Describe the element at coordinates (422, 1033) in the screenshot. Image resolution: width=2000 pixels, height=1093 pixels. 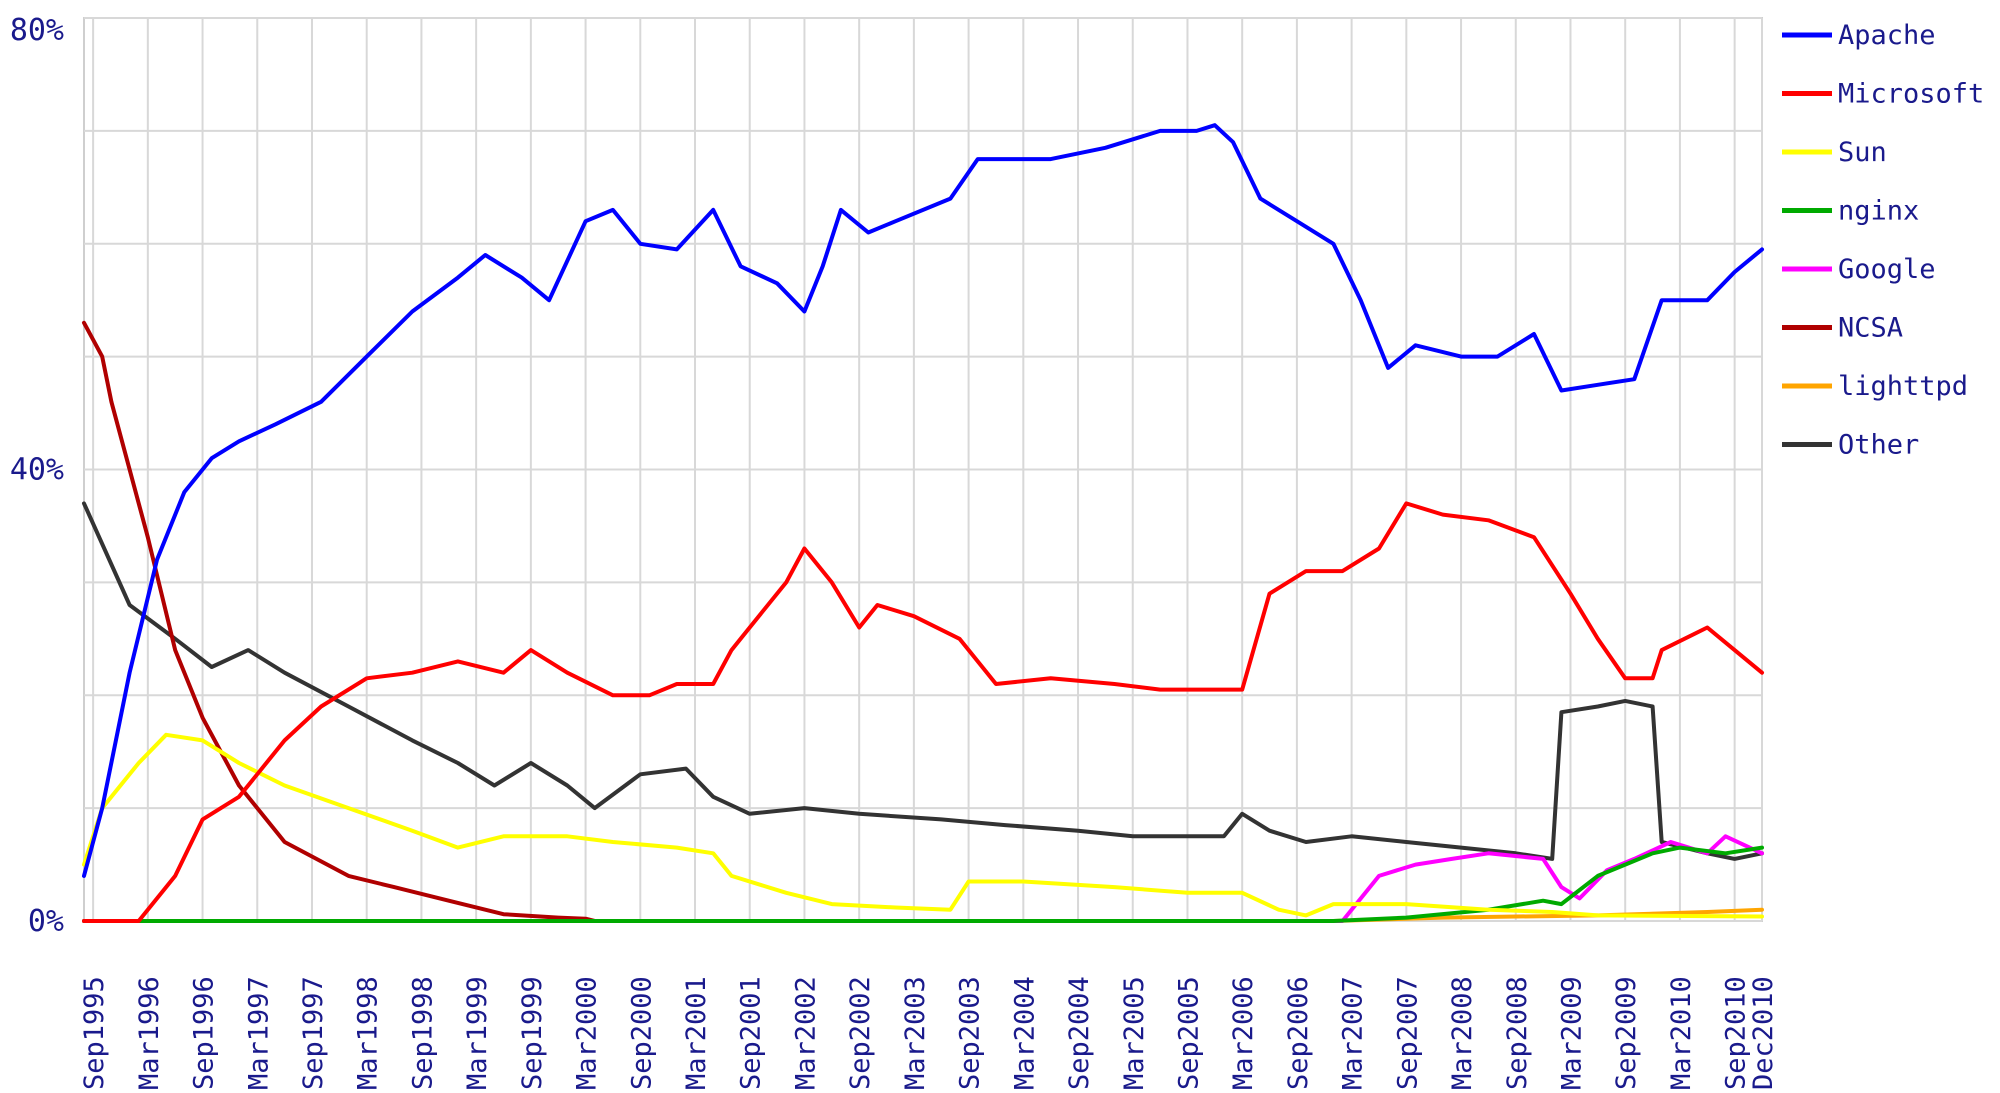
I see `x-tick-label: Sep1998` at that location.